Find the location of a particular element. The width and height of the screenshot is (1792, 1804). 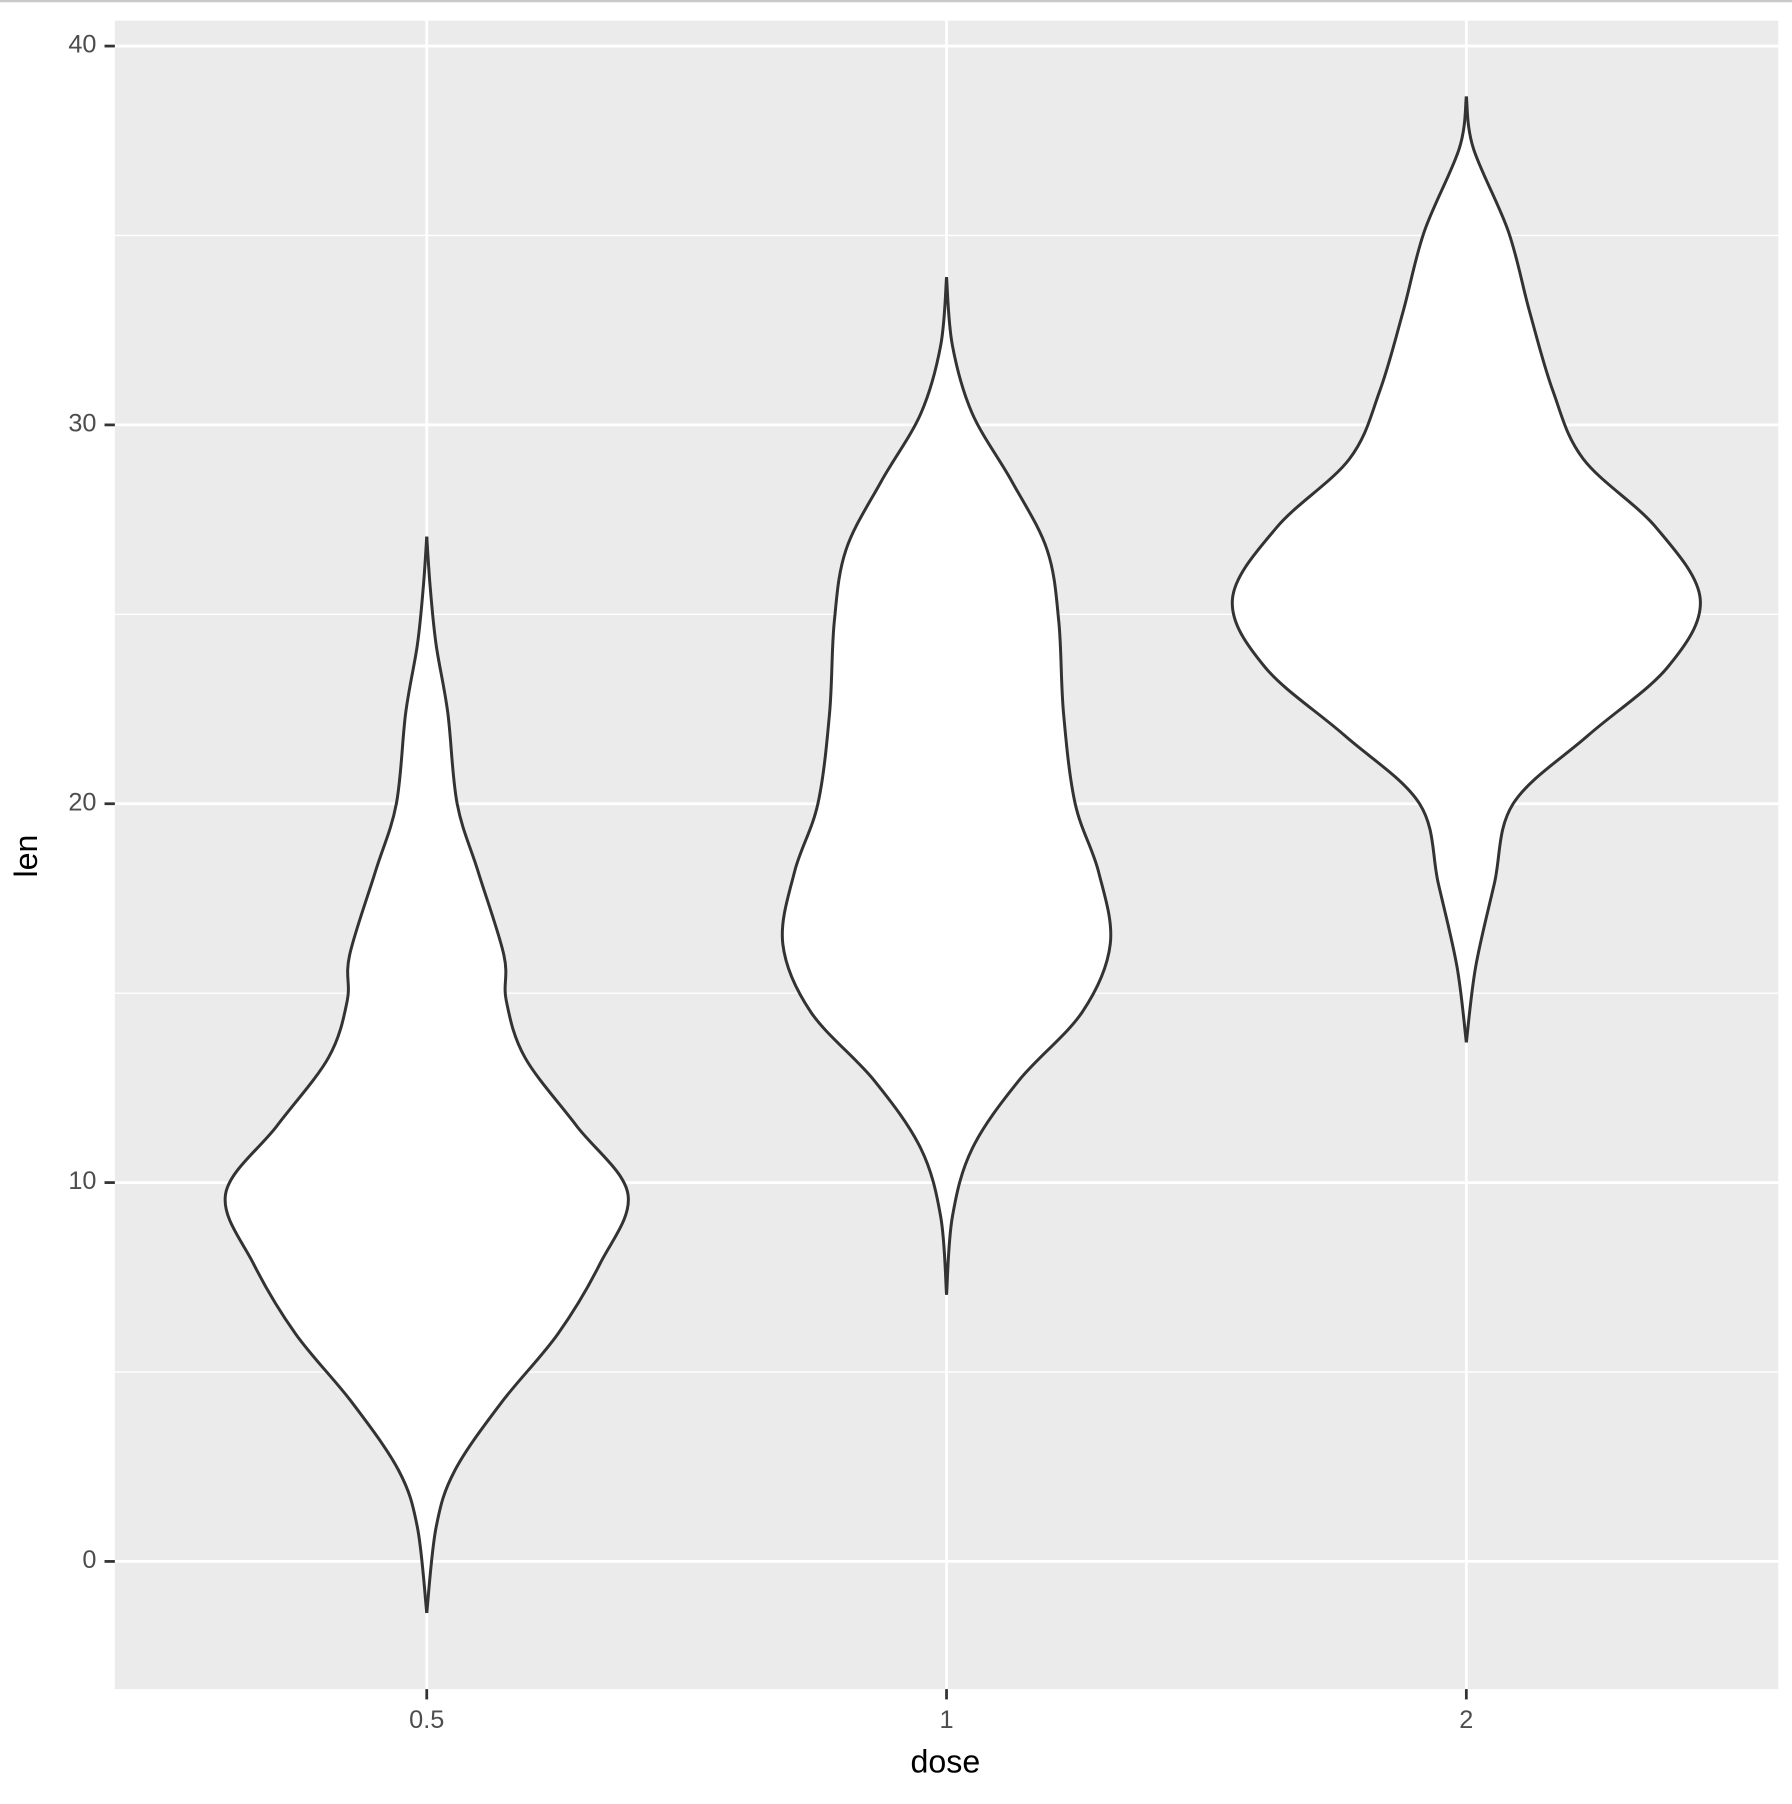

y-axis-title: len is located at coordinates (26, 856).